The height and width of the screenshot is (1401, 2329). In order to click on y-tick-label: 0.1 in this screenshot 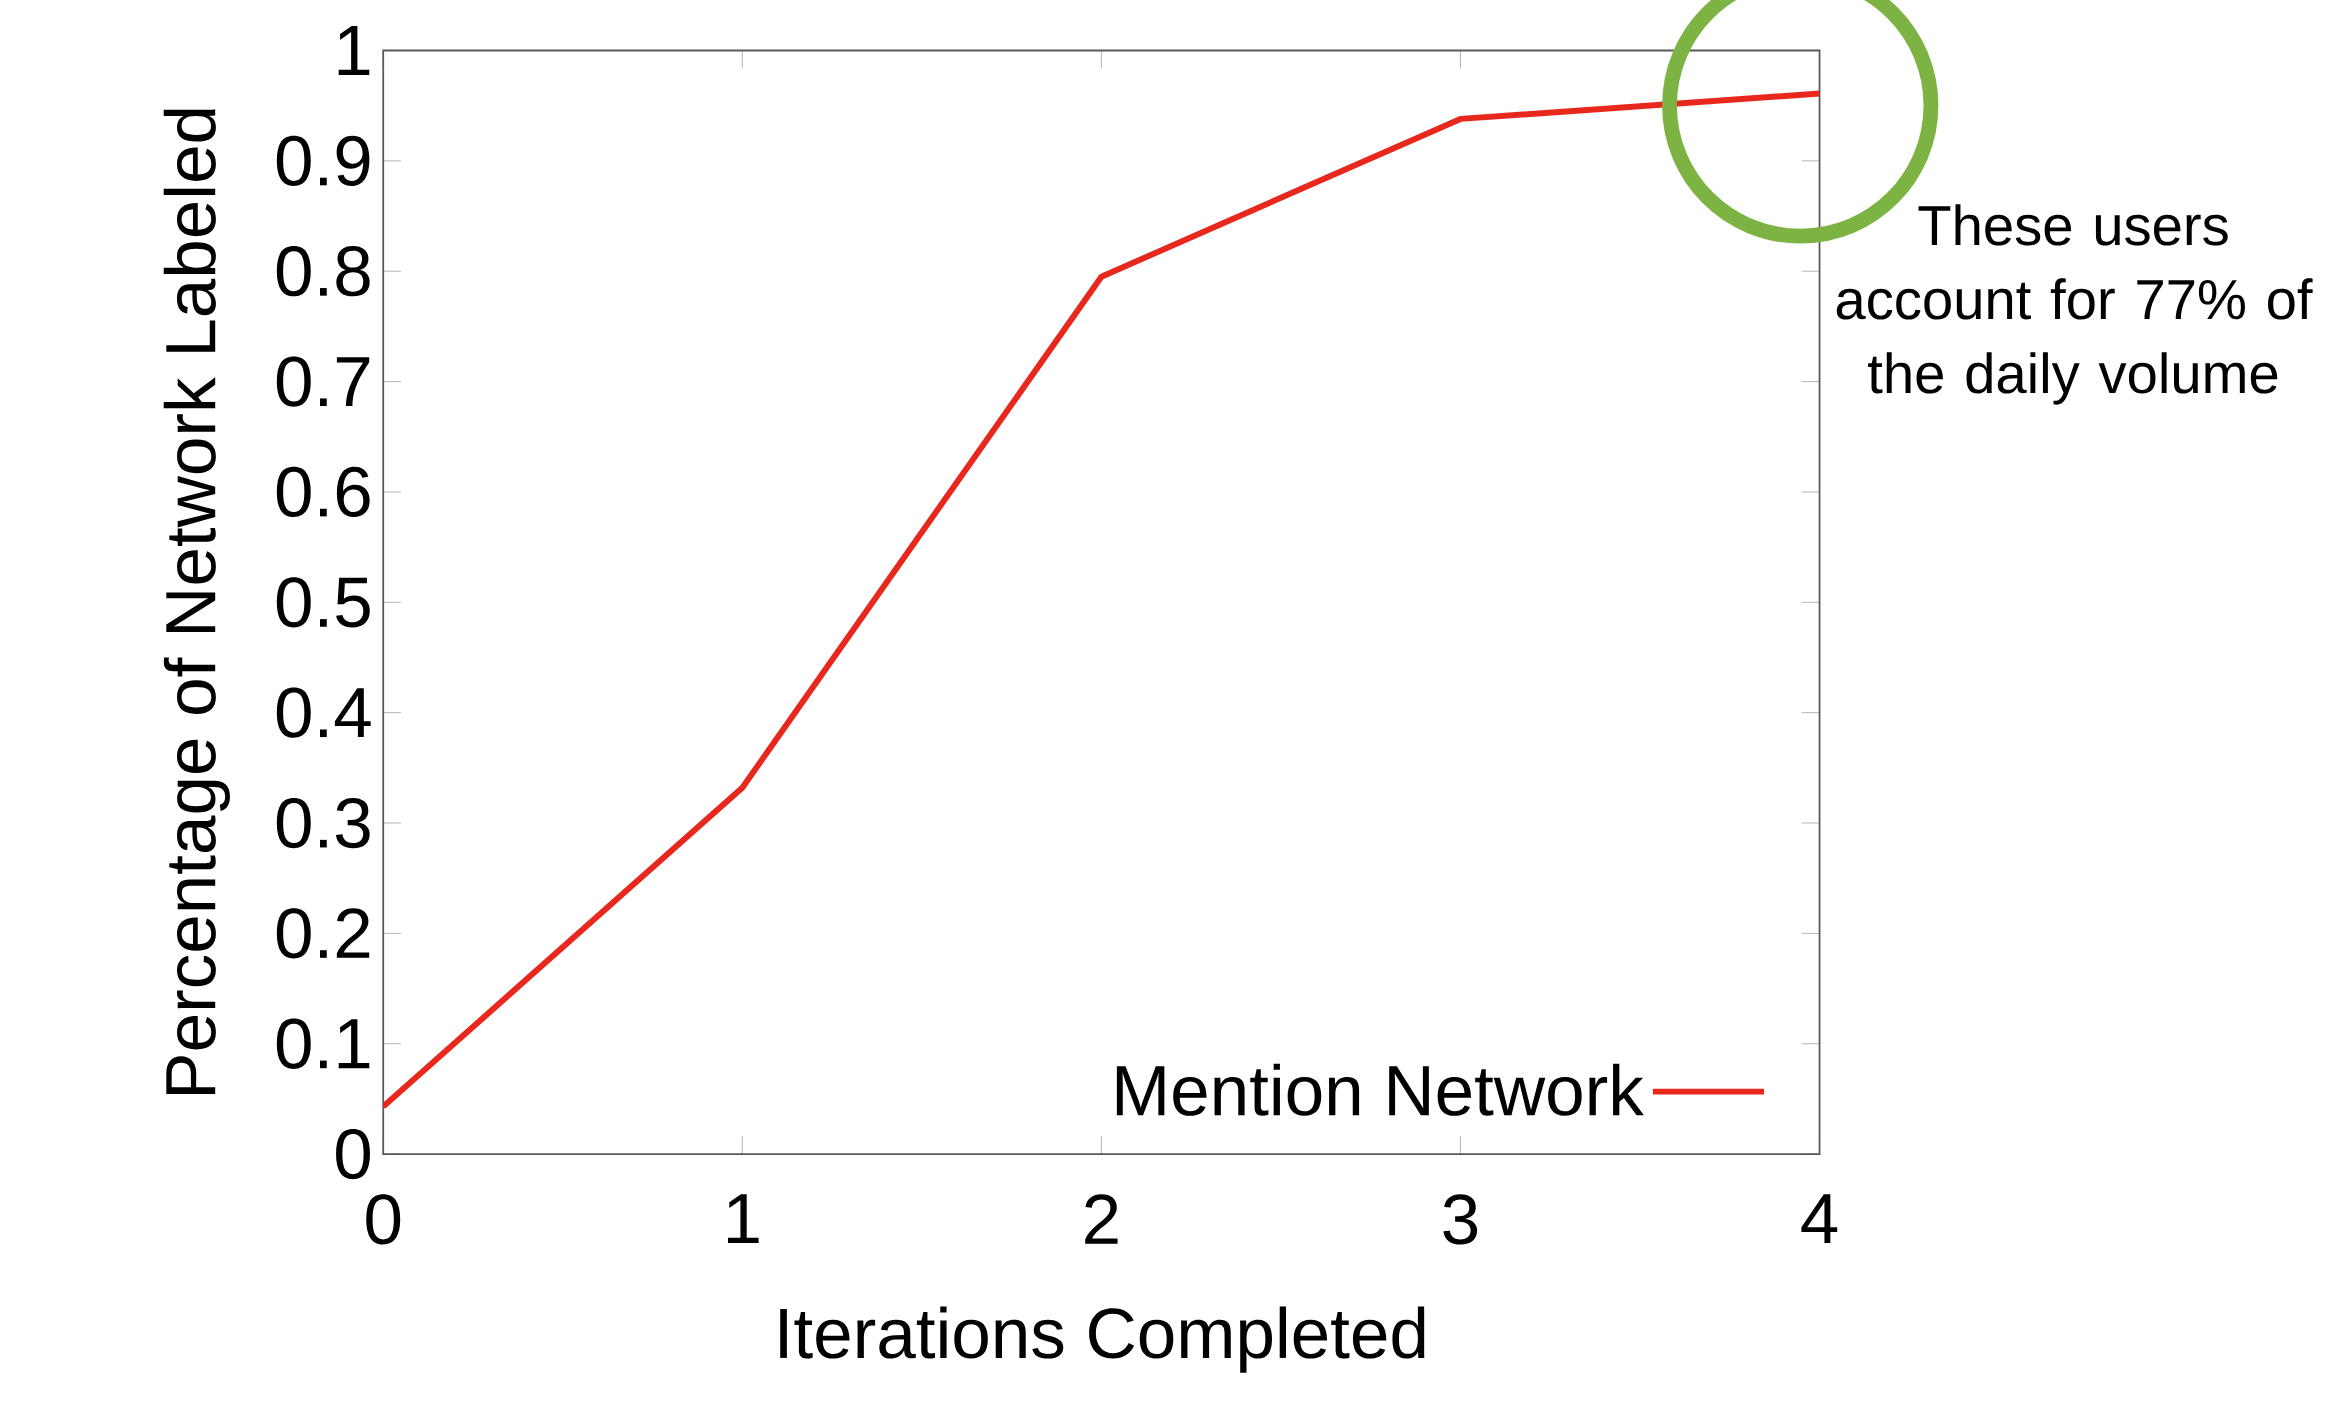, I will do `click(323, 1044)`.